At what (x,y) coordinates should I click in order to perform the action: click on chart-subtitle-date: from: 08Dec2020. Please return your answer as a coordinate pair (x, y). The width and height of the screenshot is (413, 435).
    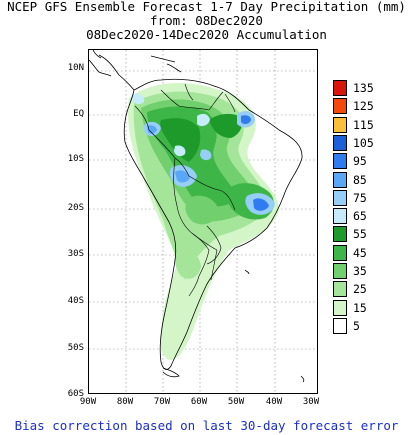
    Looking at the image, I should click on (206, 20).